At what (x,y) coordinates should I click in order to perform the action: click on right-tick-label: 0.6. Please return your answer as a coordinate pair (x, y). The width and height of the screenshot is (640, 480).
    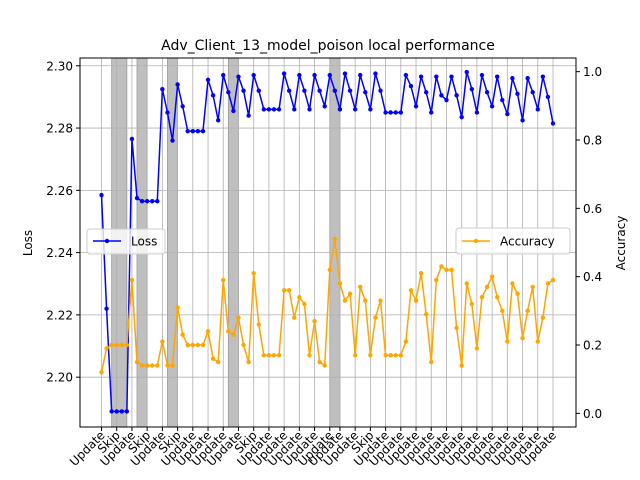
    Looking at the image, I should click on (592, 209).